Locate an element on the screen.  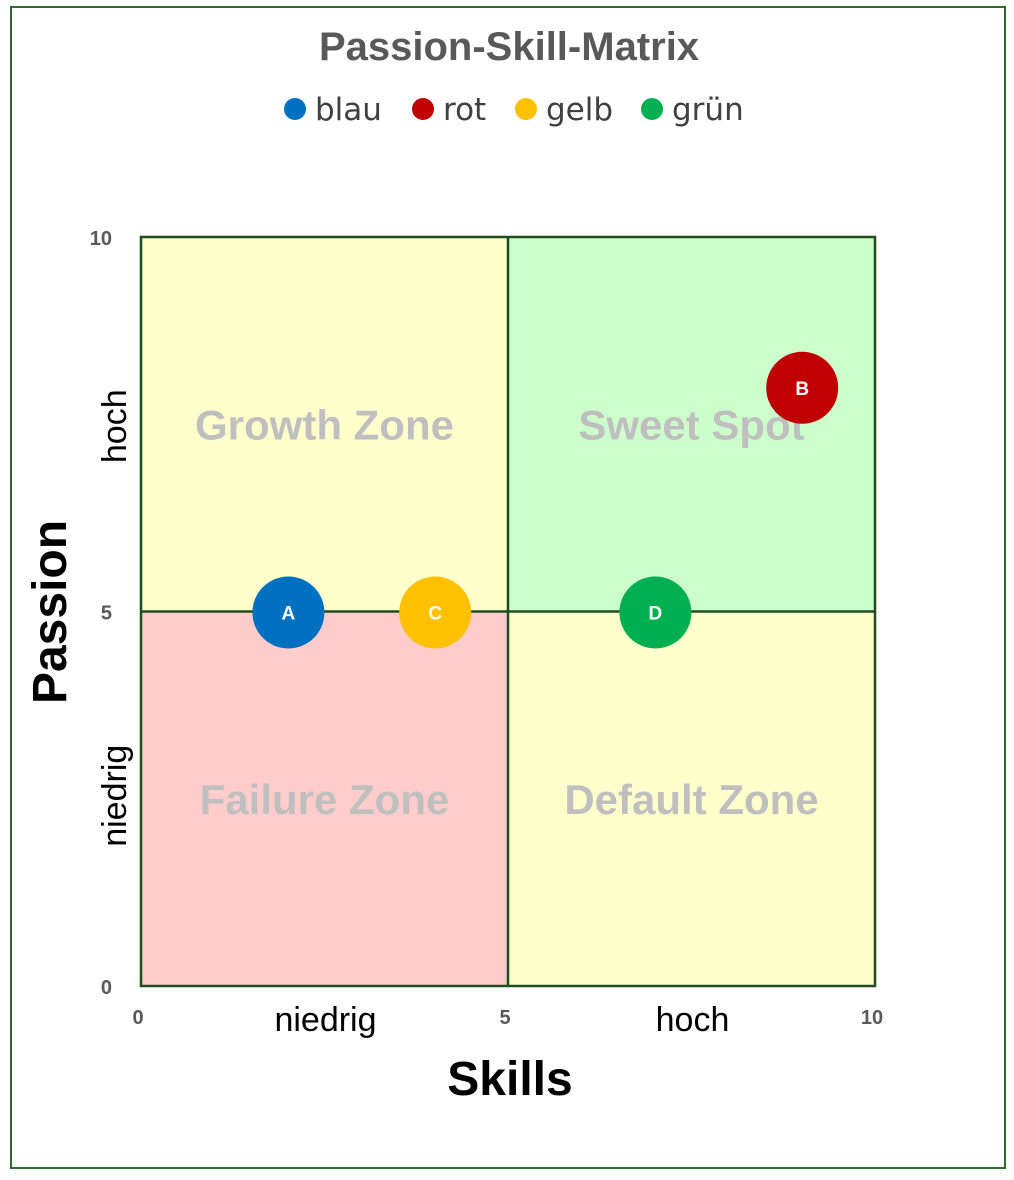
zone-sweet-spot is located at coordinates (691, 424).